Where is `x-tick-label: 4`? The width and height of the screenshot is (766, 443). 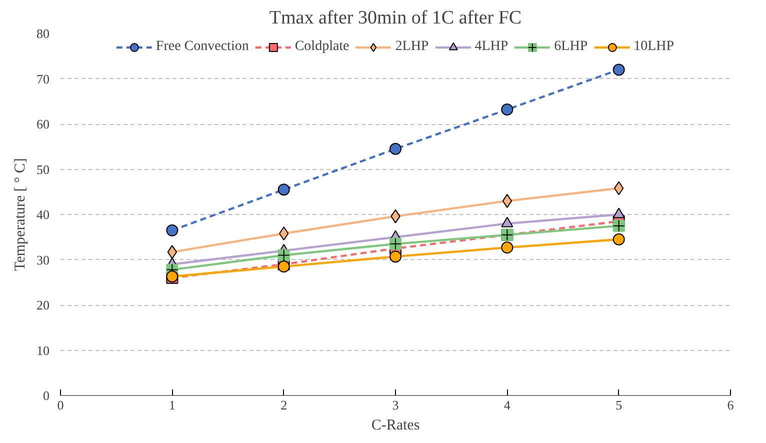 x-tick-label: 4 is located at coordinates (507, 405).